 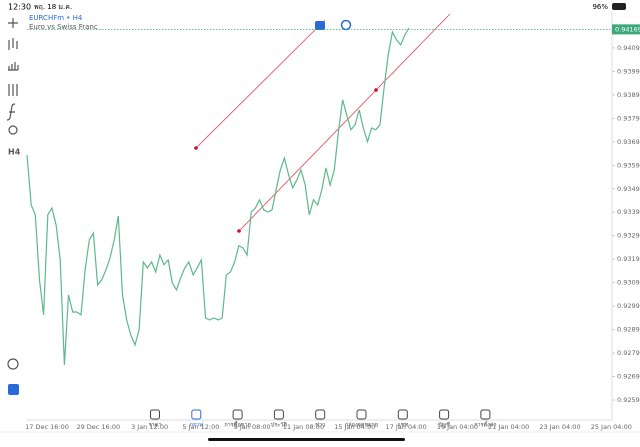 What do you see at coordinates (444, 425) in the screenshot?
I see `tab-label: บัญชี` at bounding box center [444, 425].